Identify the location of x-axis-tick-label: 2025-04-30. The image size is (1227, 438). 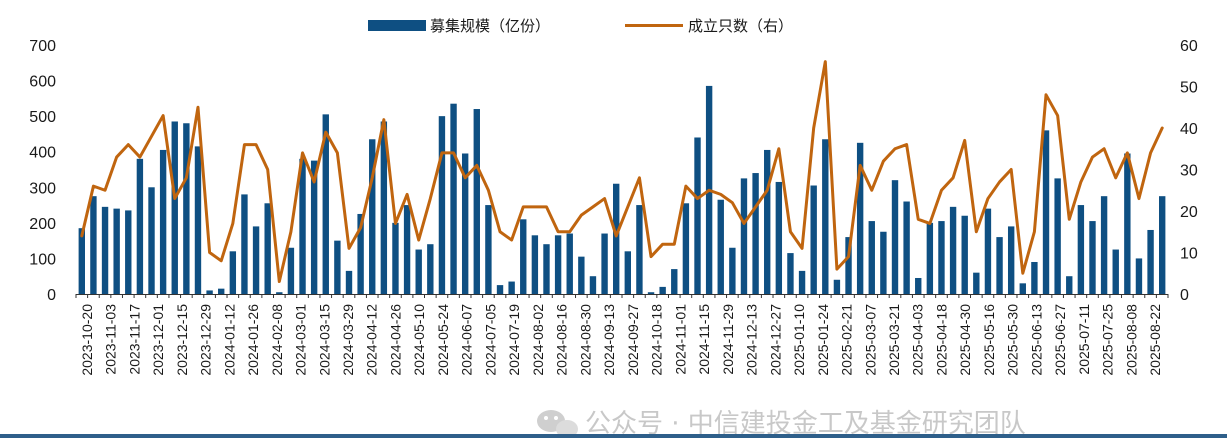
(965, 340).